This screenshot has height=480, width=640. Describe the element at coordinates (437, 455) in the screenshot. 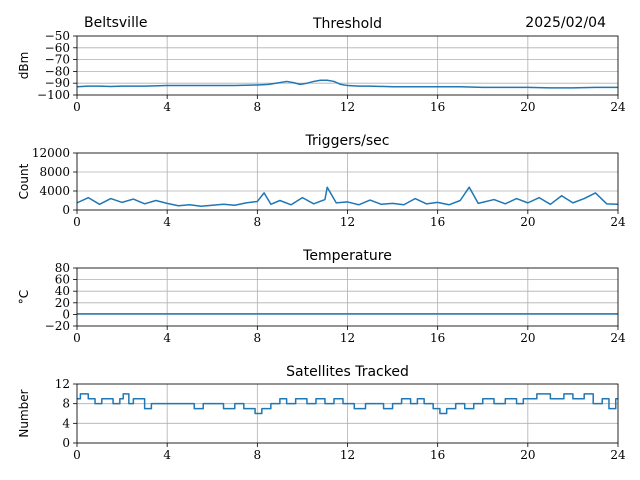

I see `panel-4-xtick-label: 16` at that location.